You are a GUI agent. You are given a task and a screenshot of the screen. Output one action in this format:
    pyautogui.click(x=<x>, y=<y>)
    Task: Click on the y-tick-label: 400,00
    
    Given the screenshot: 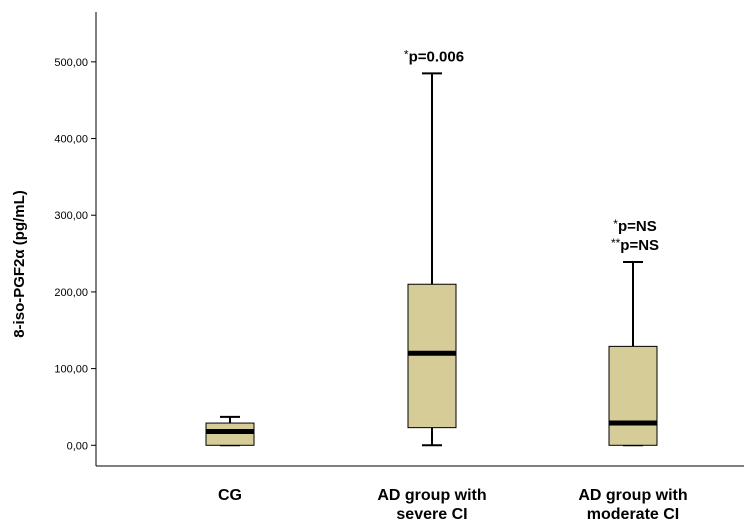 What is the action you would take?
    pyautogui.click(x=71, y=140)
    